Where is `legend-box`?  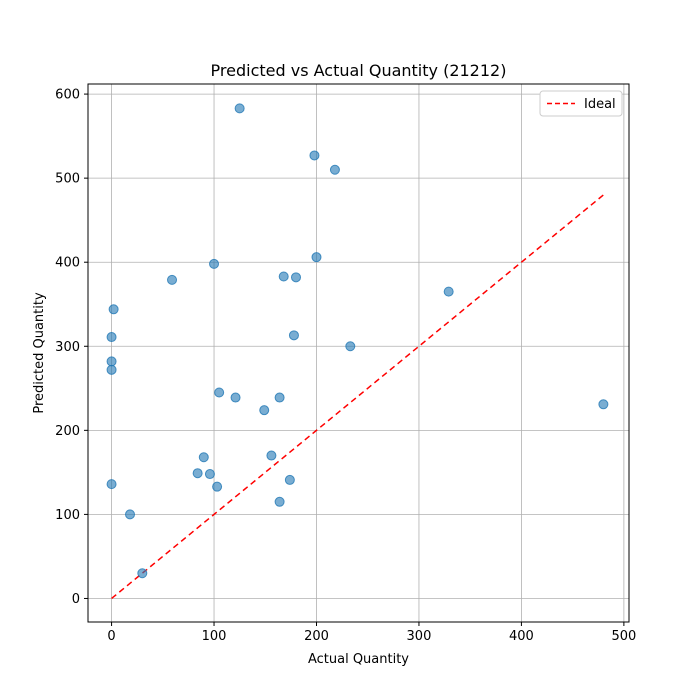 legend-box is located at coordinates (581, 103).